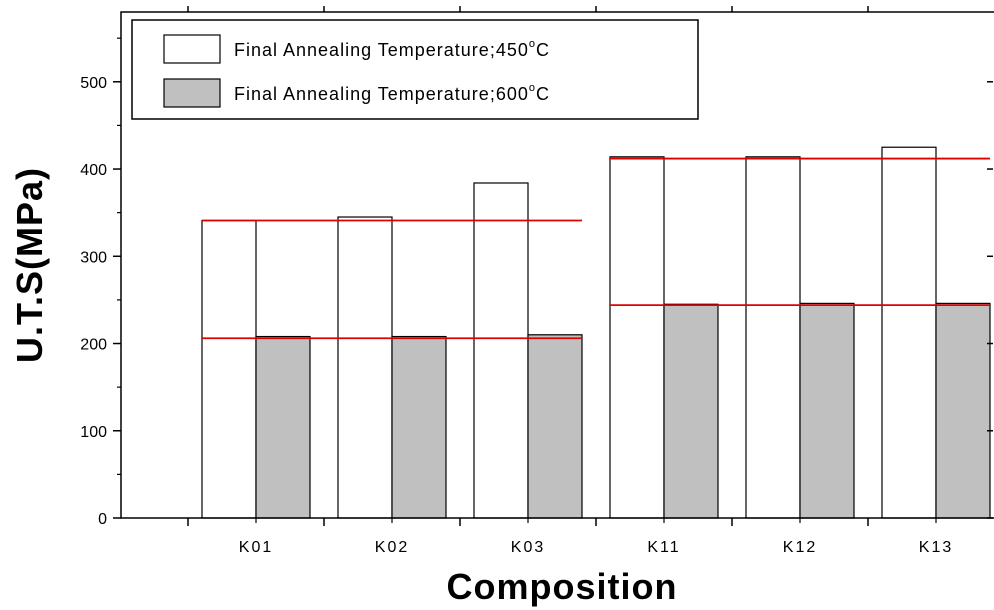 This screenshot has width=994, height=610. I want to click on x-tick-label-k13: K13, so click(936, 547).